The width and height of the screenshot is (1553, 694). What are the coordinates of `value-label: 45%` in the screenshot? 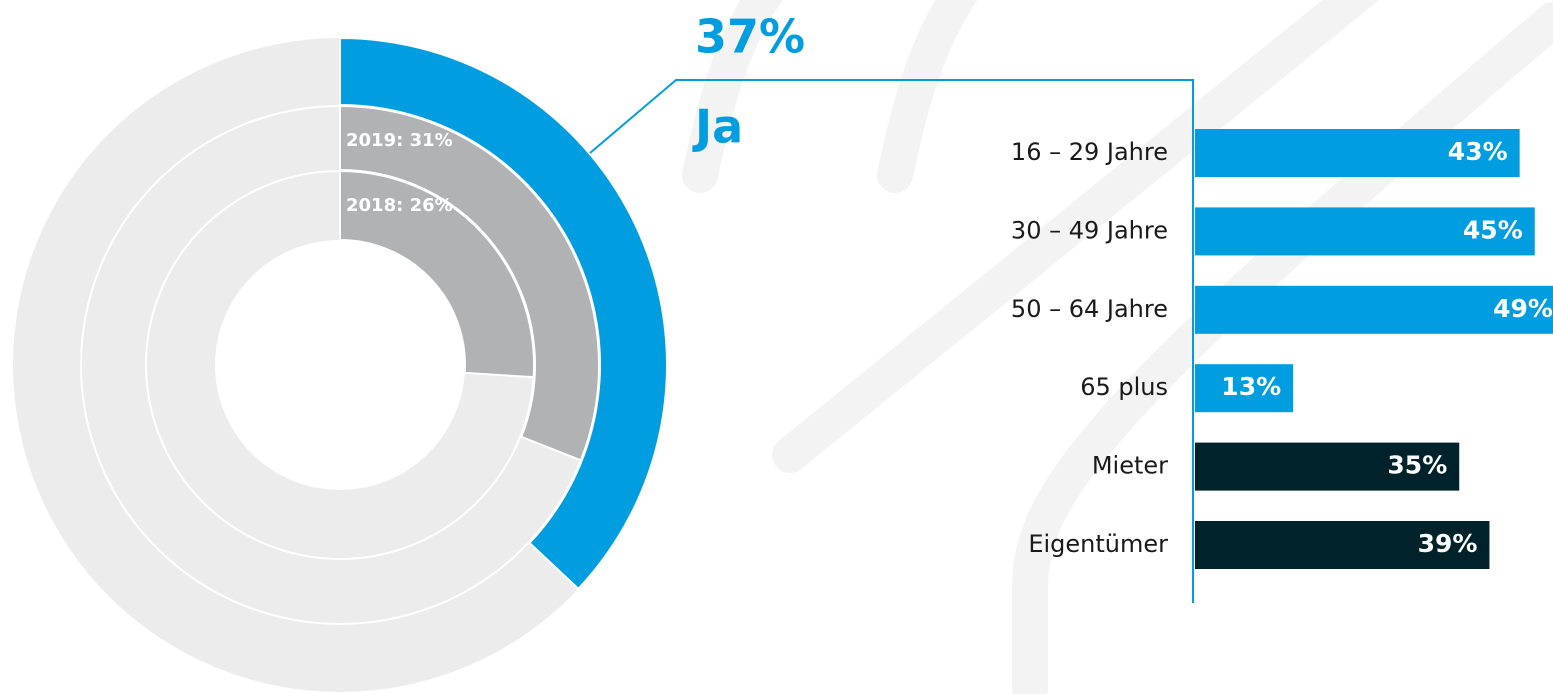 It's located at (1493, 229).